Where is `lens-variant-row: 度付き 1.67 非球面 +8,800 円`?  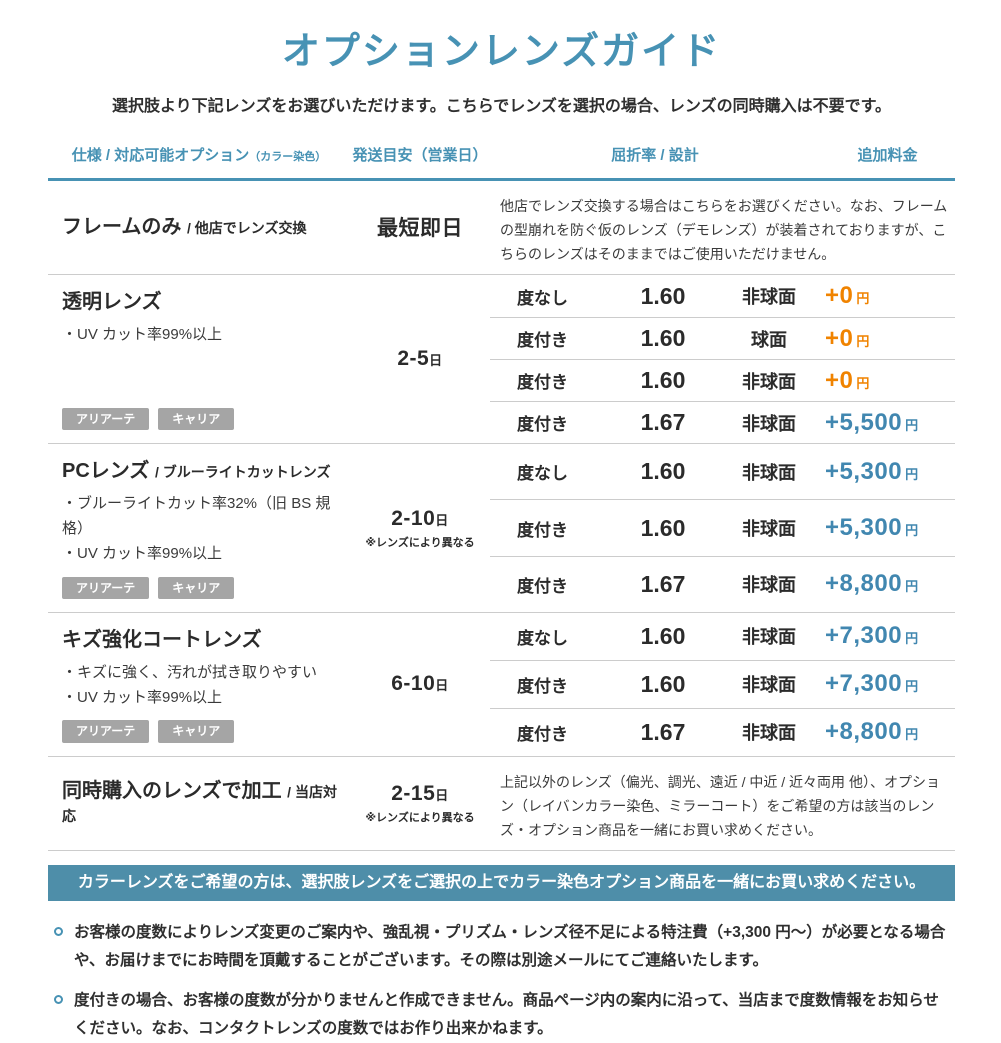
lens-variant-row: 度付き 1.67 非球面 +8,800 円 is located at coordinates (722, 583).